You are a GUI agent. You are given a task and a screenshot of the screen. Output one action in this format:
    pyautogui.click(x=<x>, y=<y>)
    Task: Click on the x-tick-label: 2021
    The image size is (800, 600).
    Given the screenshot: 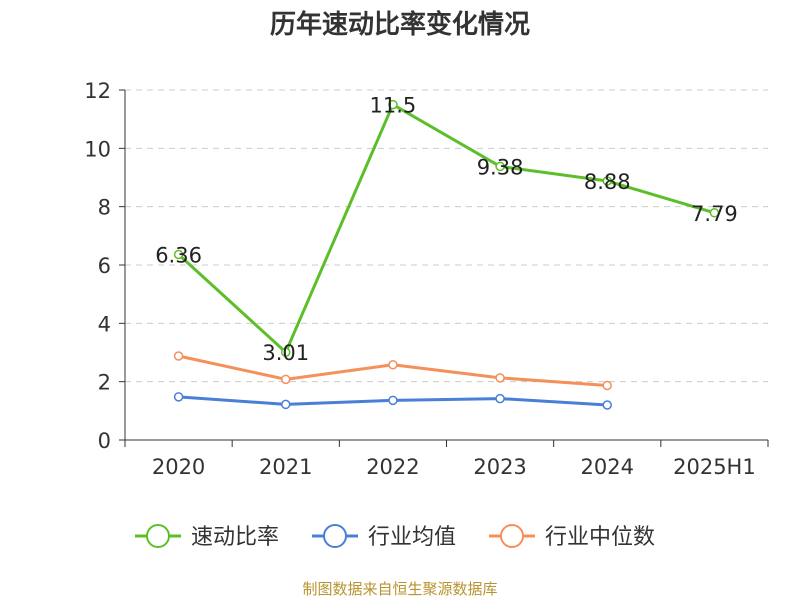 What is the action you would take?
    pyautogui.click(x=285, y=467)
    